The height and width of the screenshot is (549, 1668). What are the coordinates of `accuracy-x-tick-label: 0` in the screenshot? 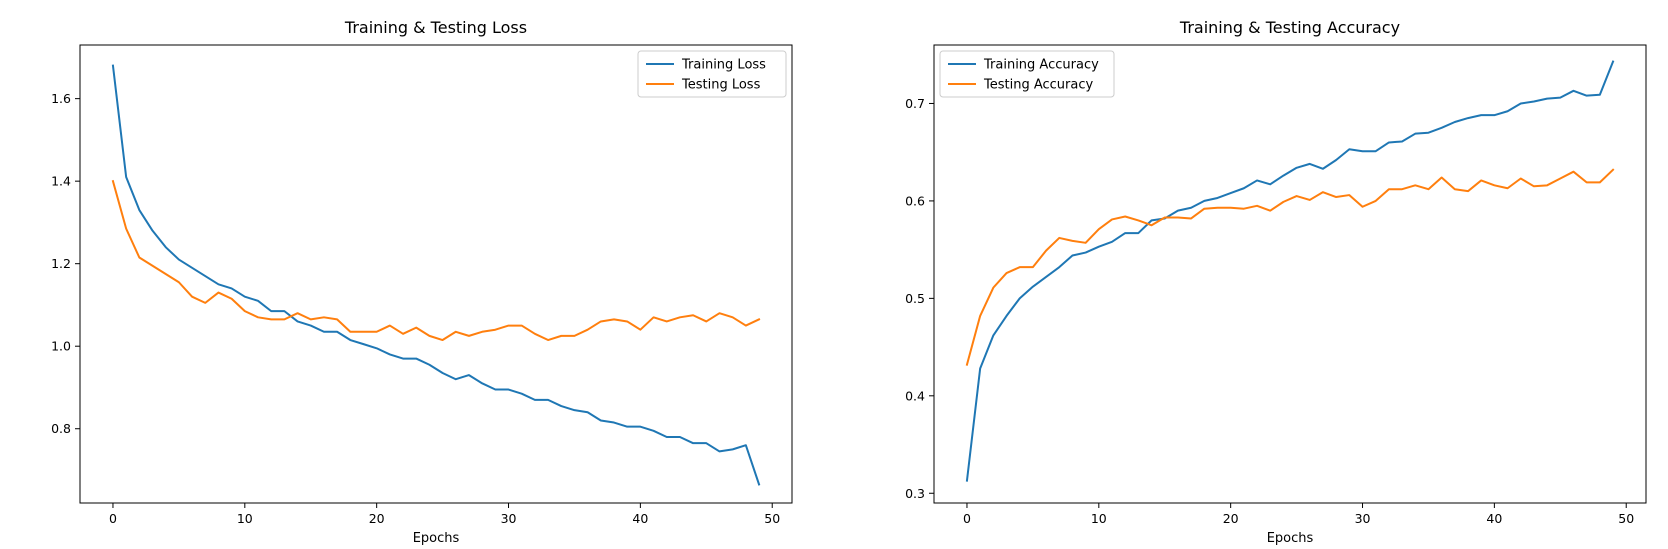 It's located at (967, 518).